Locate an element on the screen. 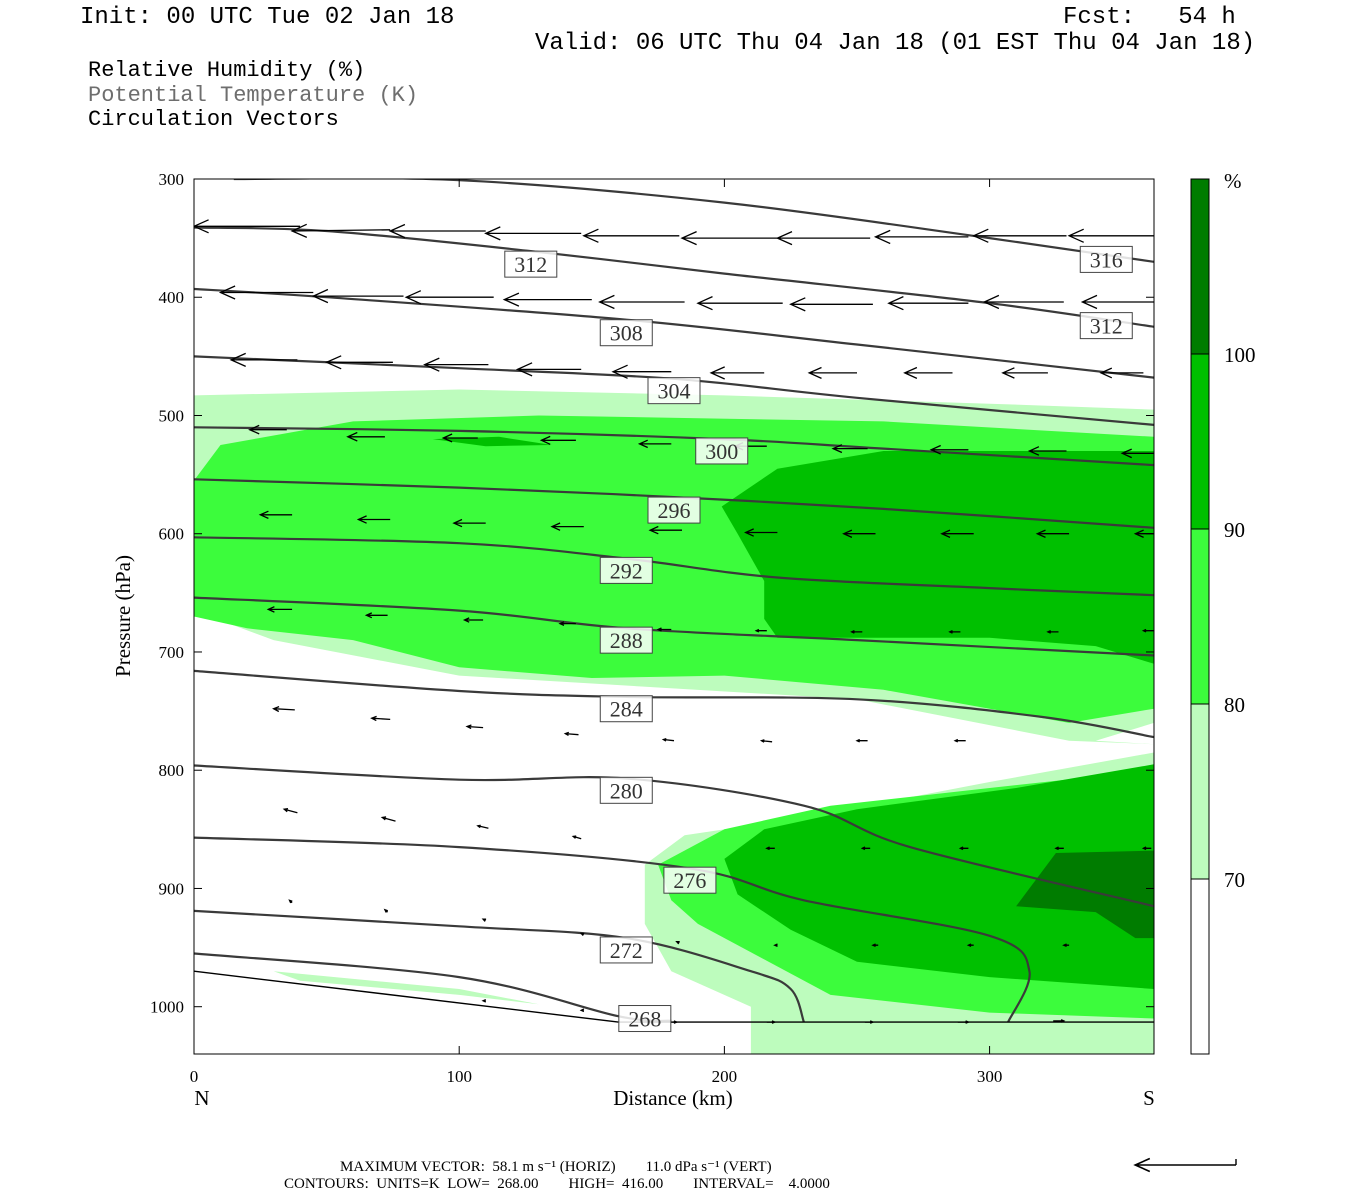 The width and height of the screenshot is (1350, 1200). y-tick-label: 800 is located at coordinates (172, 770).